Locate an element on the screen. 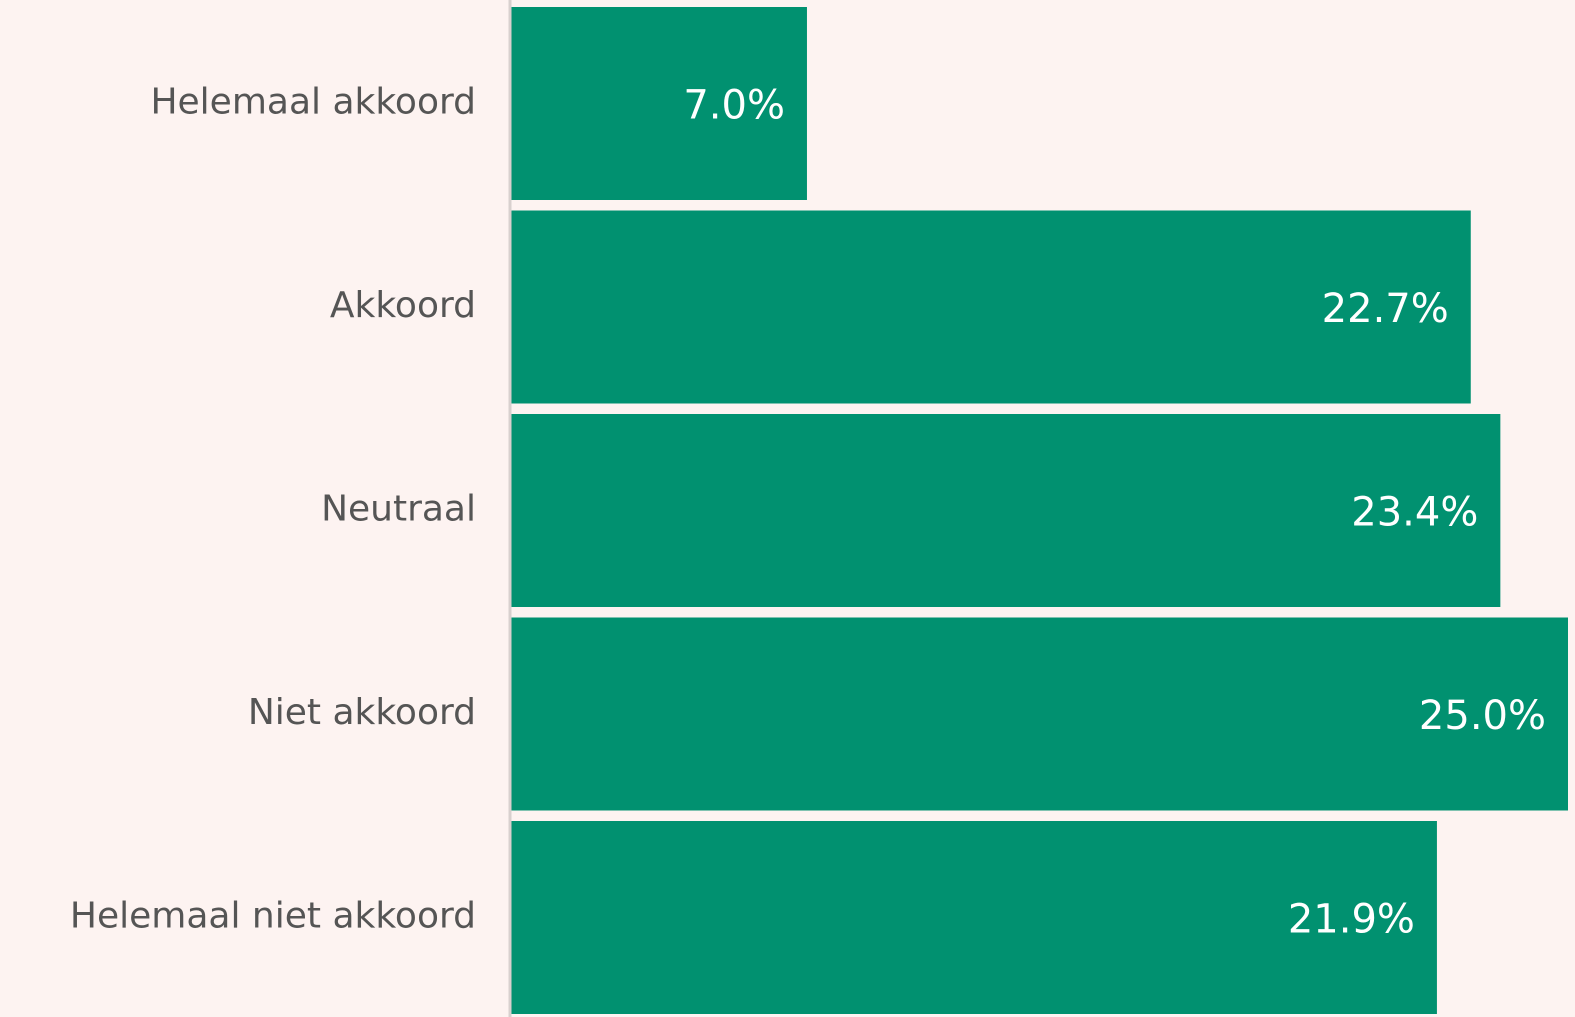  y-tick-label: Neutraal is located at coordinates (398, 509).